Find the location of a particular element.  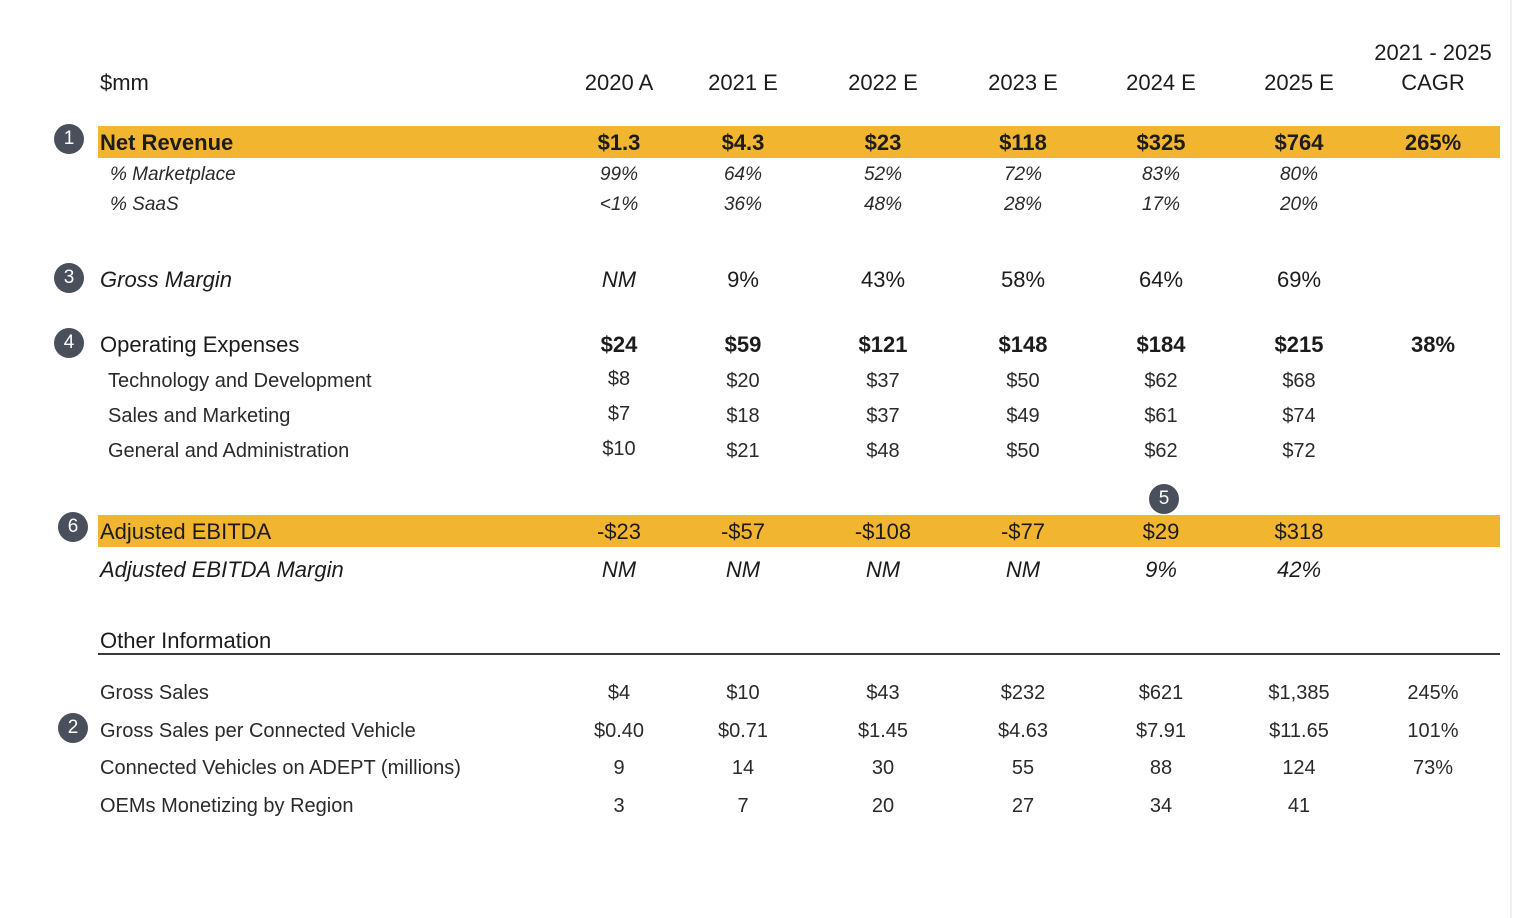

gross-sales-per-vehicle-2023: $4.63 is located at coordinates (1023, 731).